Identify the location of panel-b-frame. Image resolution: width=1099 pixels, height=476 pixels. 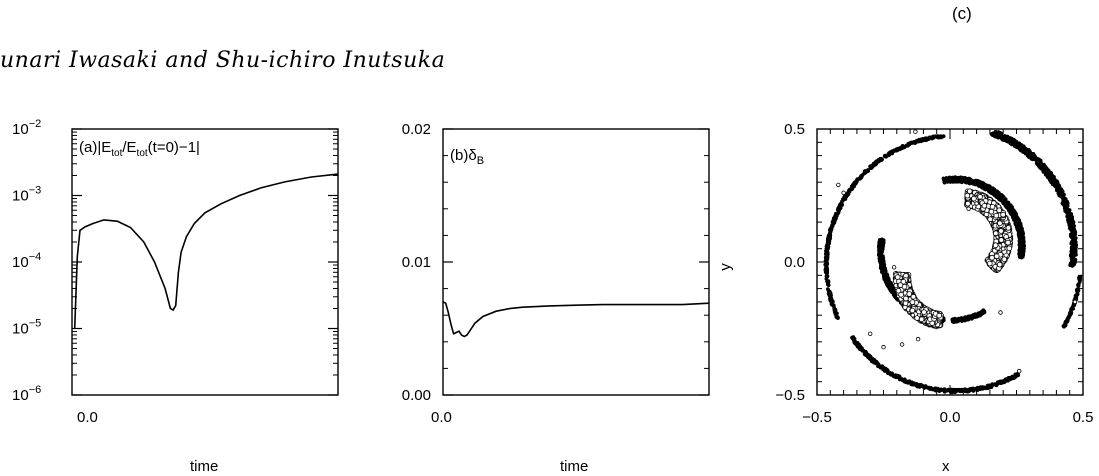
(576, 262).